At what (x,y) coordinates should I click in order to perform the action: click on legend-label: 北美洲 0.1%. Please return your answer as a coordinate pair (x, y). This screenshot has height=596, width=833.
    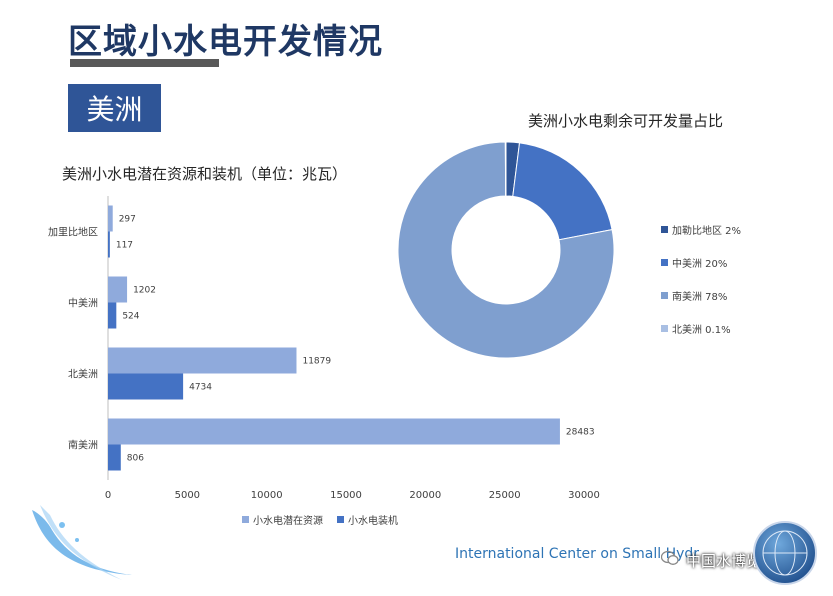
    Looking at the image, I should click on (701, 330).